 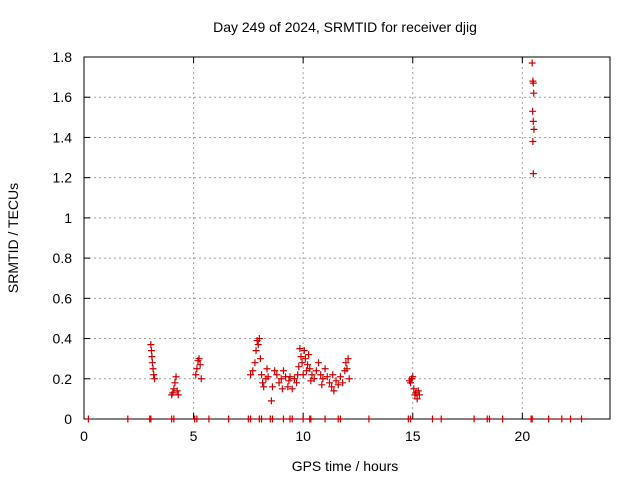 I want to click on y-axis-label: SRMTID / TECUs, so click(x=13, y=238).